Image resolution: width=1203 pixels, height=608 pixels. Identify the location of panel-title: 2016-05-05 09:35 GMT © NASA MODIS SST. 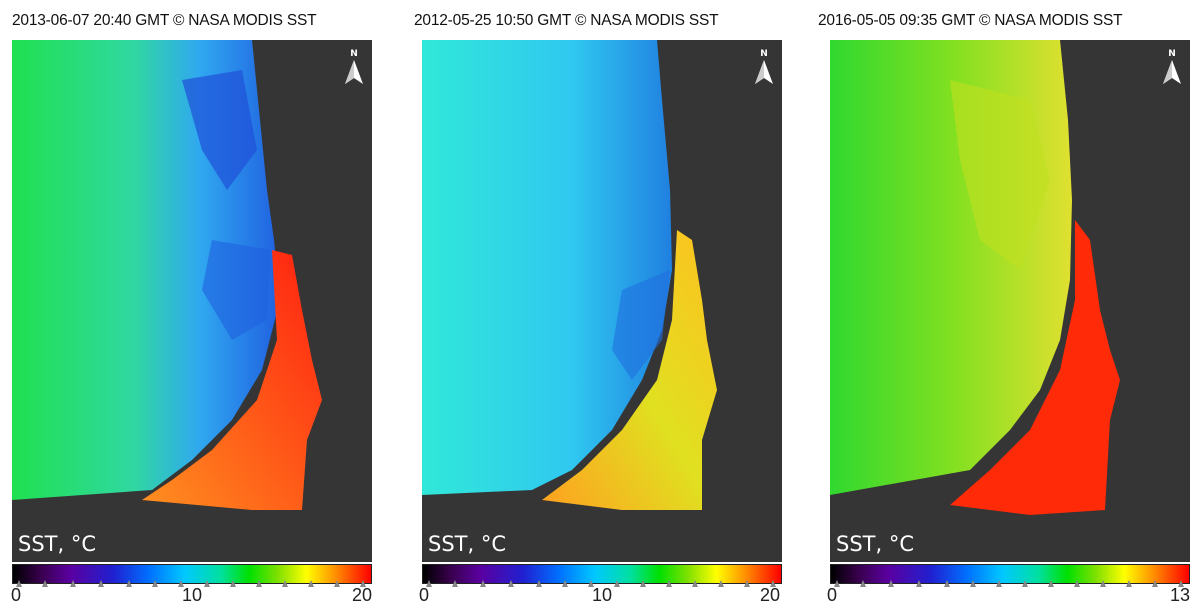
(970, 20).